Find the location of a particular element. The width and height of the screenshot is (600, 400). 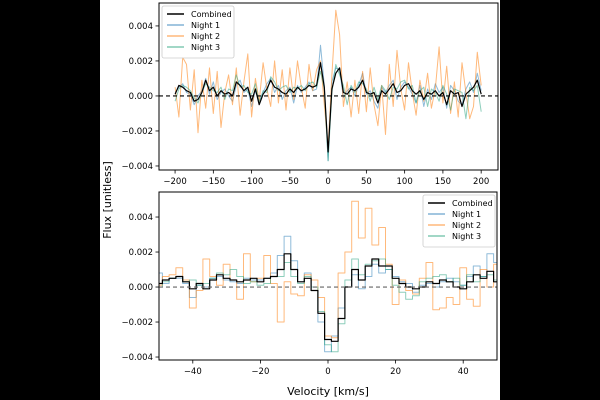

y-axis-label: Flux [unitless] is located at coordinates (107, 200).